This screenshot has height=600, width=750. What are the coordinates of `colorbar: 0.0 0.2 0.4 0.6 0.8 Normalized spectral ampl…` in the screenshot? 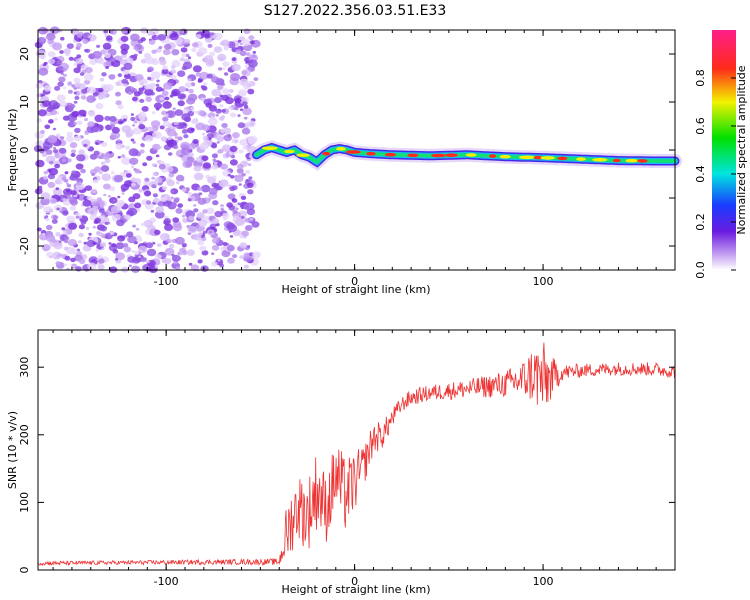 It's located at (721, 154).